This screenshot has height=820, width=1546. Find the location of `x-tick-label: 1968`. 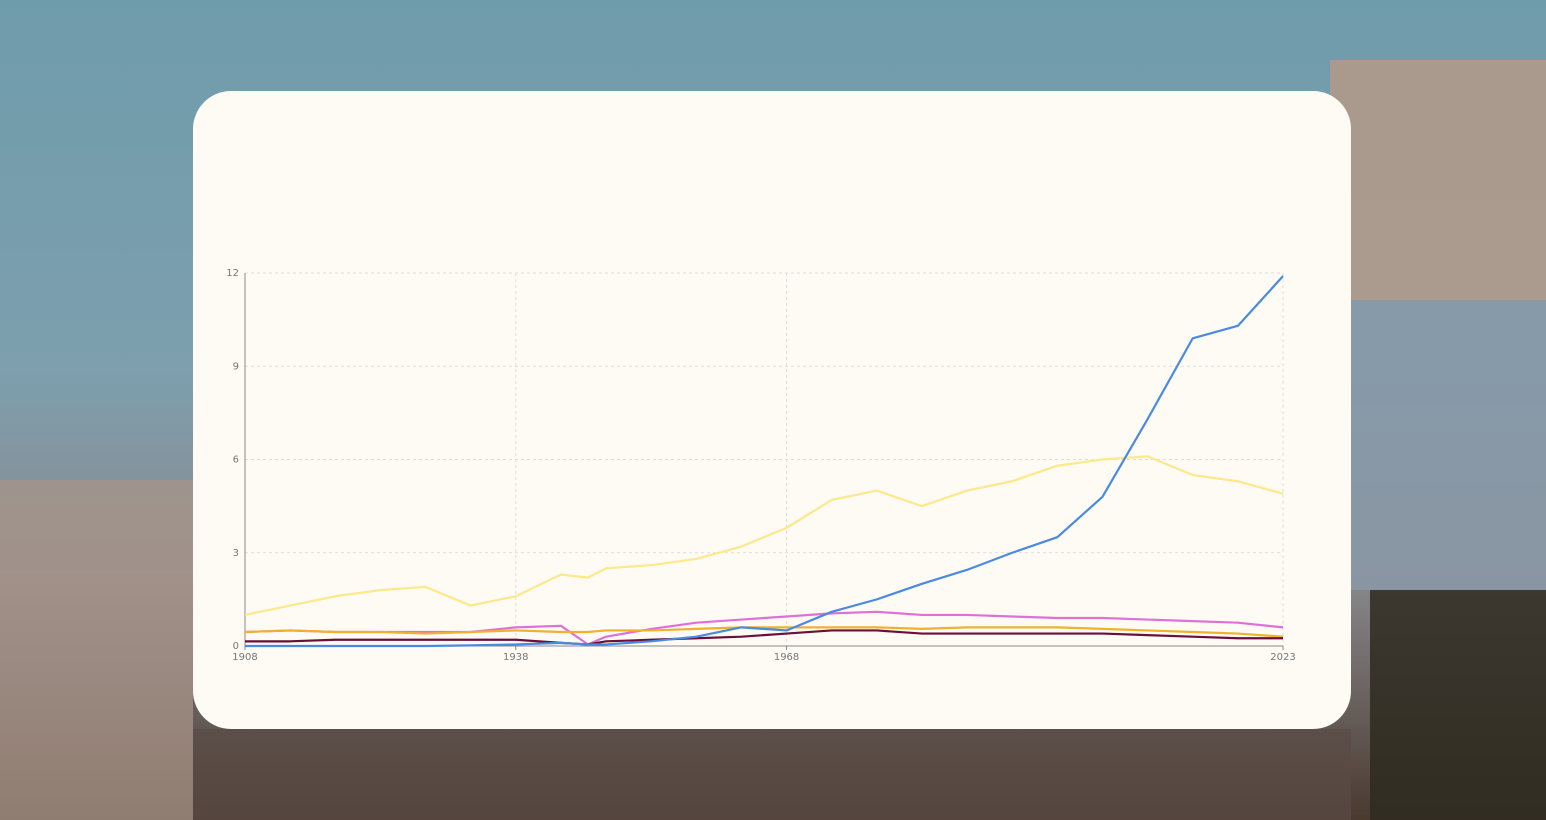

x-tick-label: 1968 is located at coordinates (786, 657).